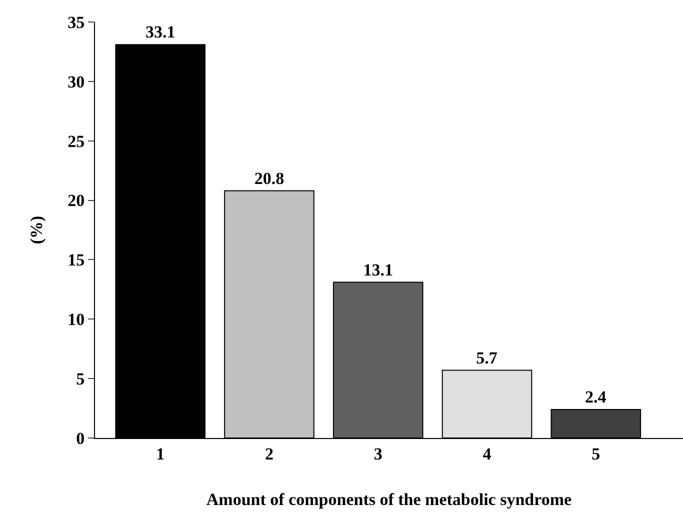 The width and height of the screenshot is (683, 522). I want to click on data-label: 33.1, so click(160, 32).